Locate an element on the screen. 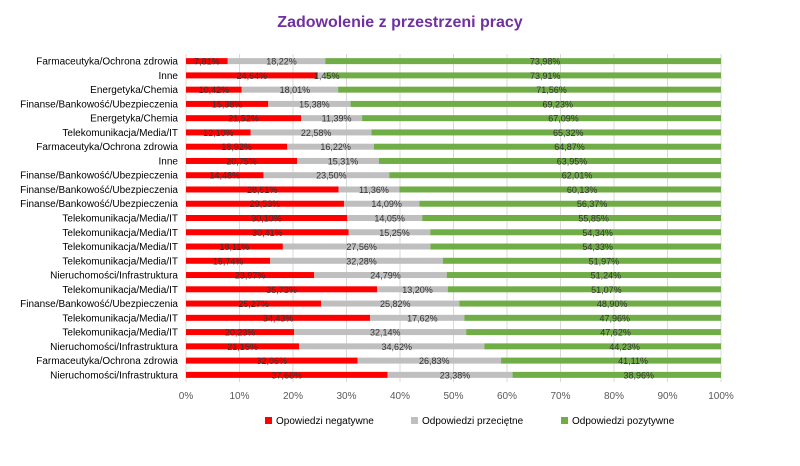 This screenshot has width=800, height=466. value-label: 15,74% is located at coordinates (228, 261).